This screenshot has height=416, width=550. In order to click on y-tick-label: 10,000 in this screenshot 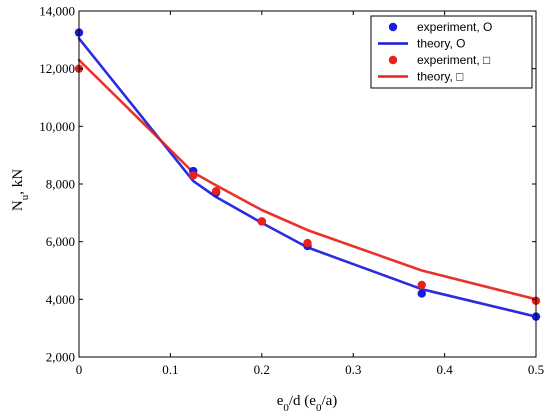, I will do `click(57, 126)`.